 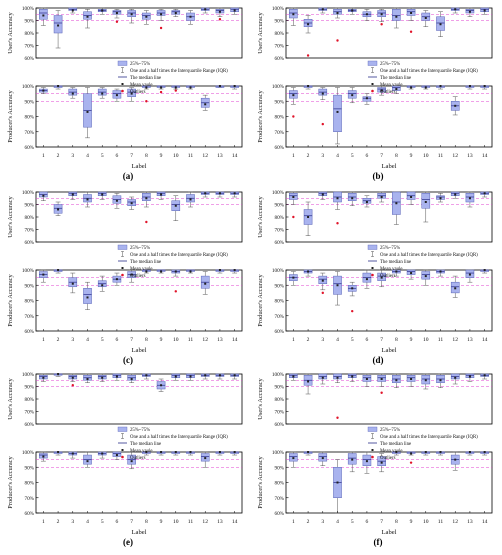 What do you see at coordinates (138, 166) in the screenshot?
I see `panel-a-xlabel: Label` at bounding box center [138, 166].